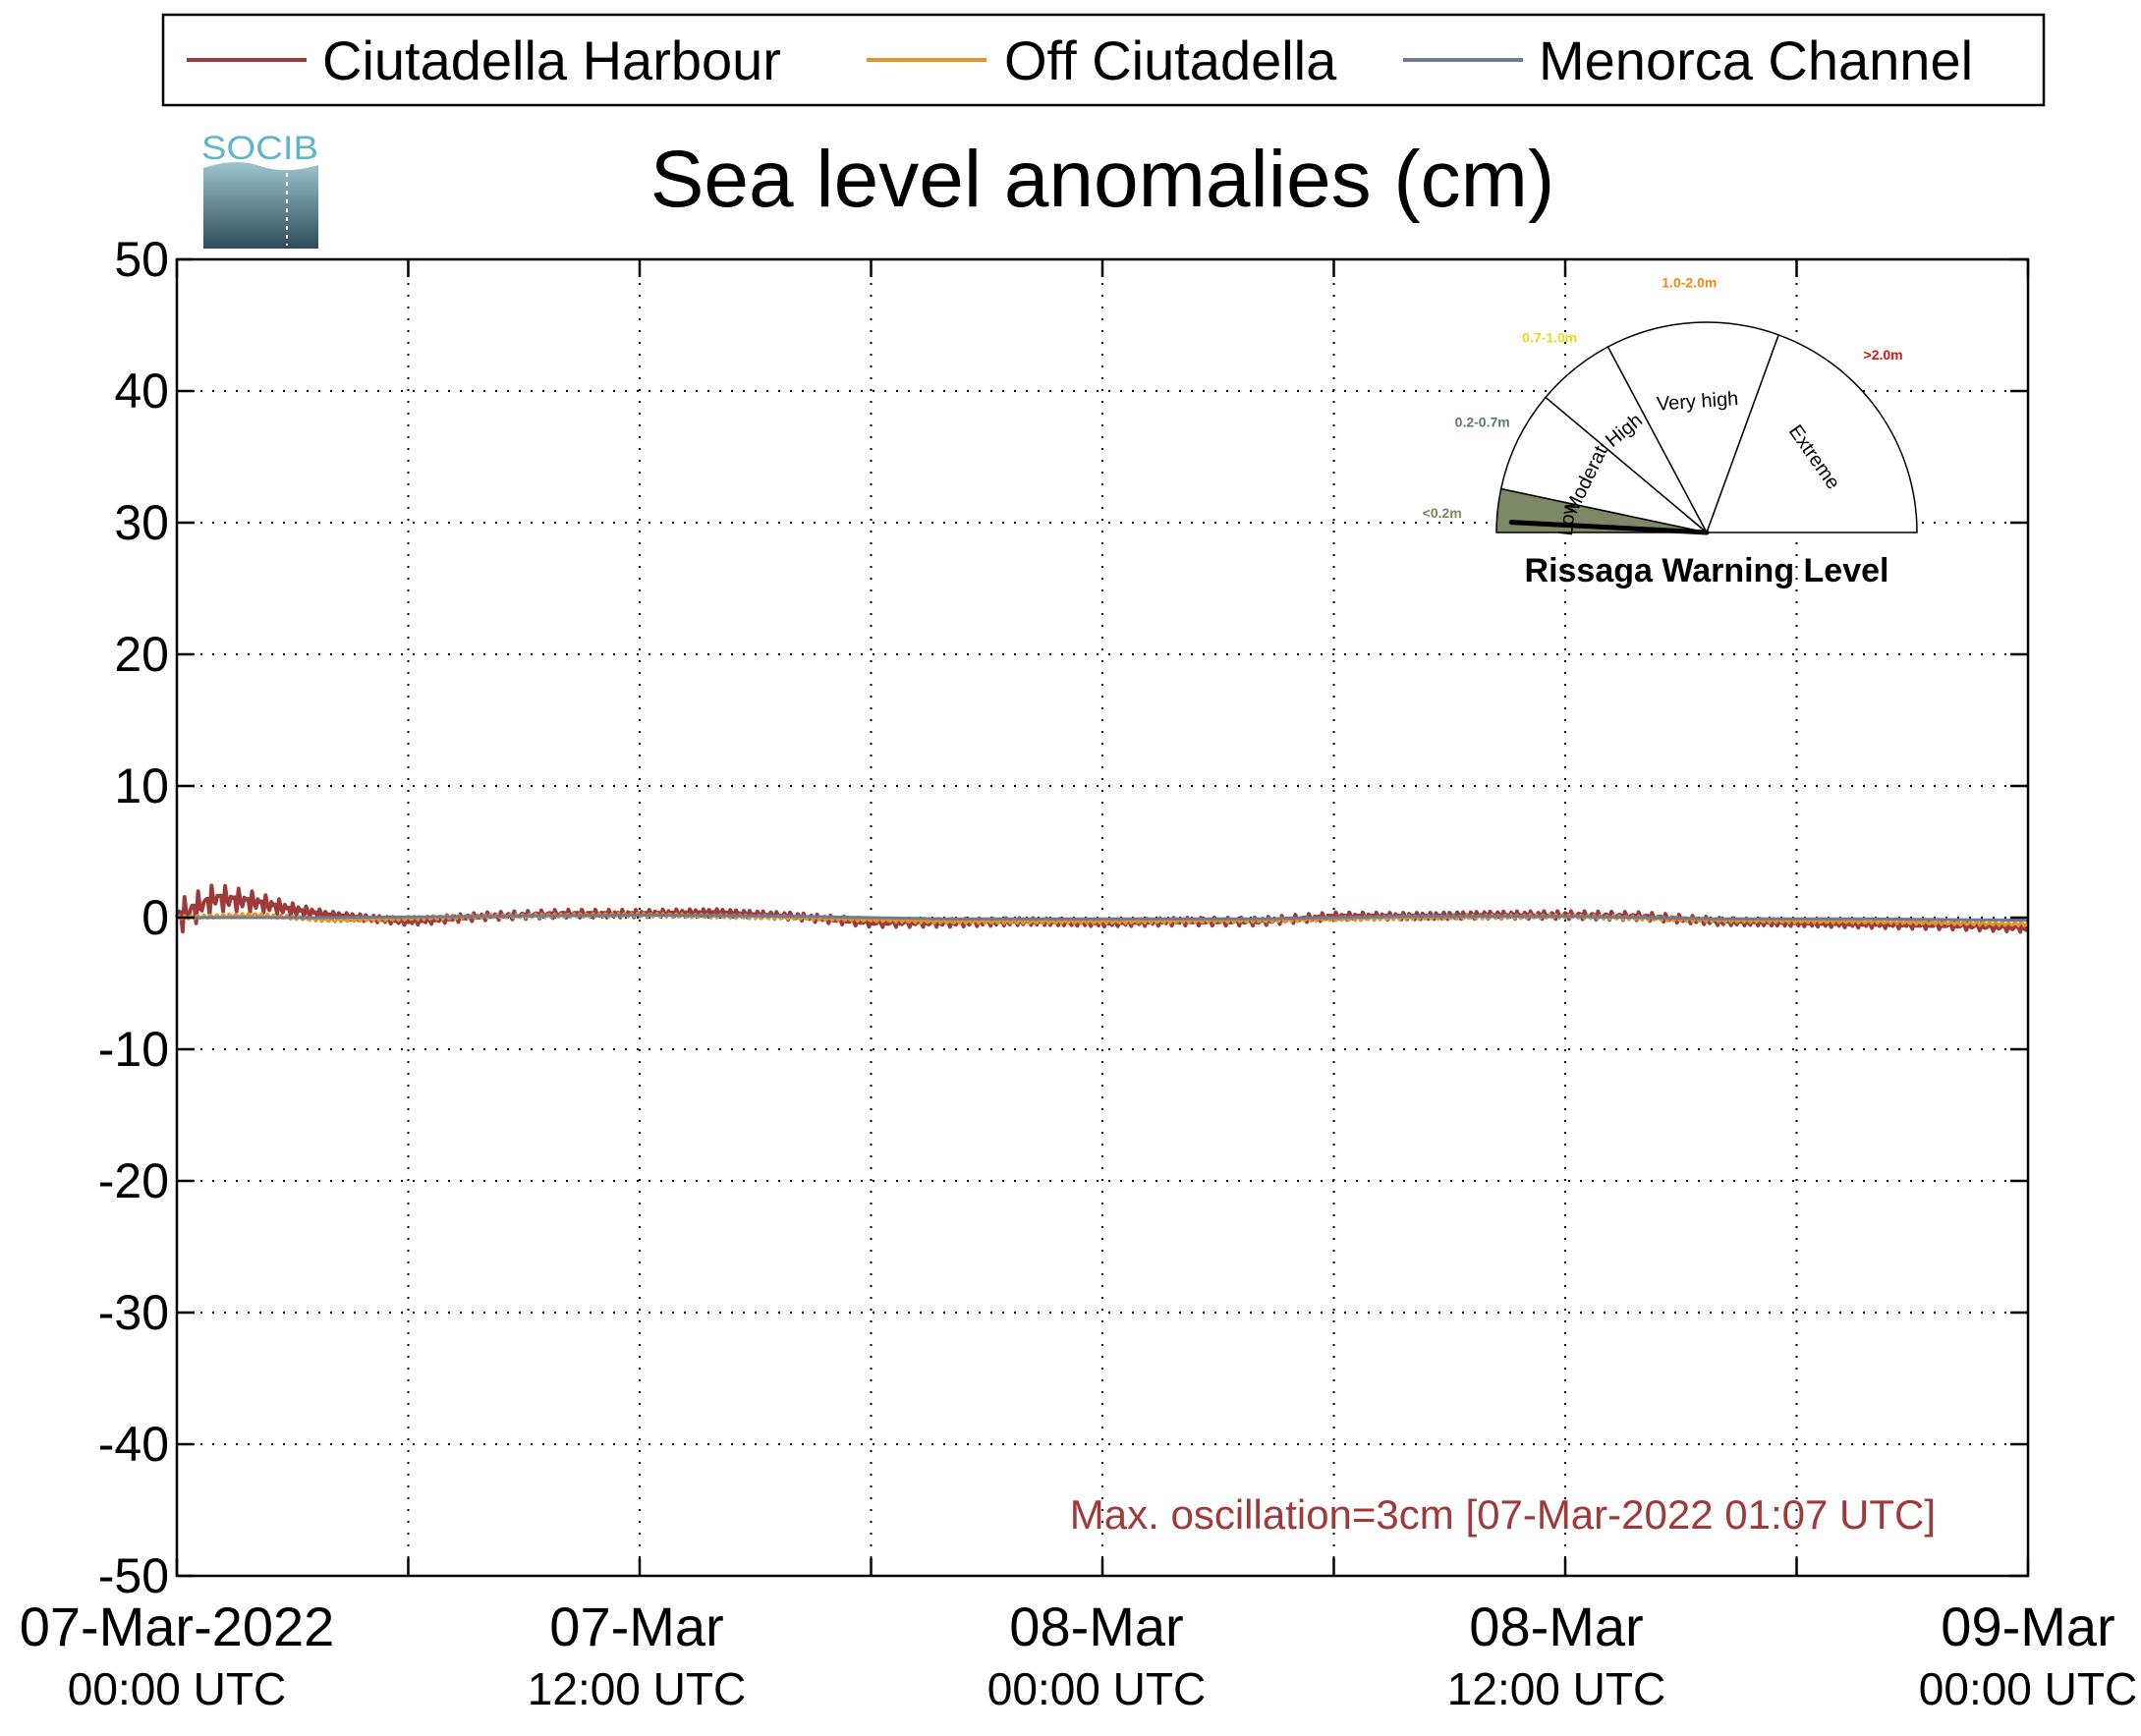 This screenshot has width=2141, height=1736. What do you see at coordinates (177, 1626) in the screenshot?
I see `x-tick-label-date: 07-Mar-2022` at bounding box center [177, 1626].